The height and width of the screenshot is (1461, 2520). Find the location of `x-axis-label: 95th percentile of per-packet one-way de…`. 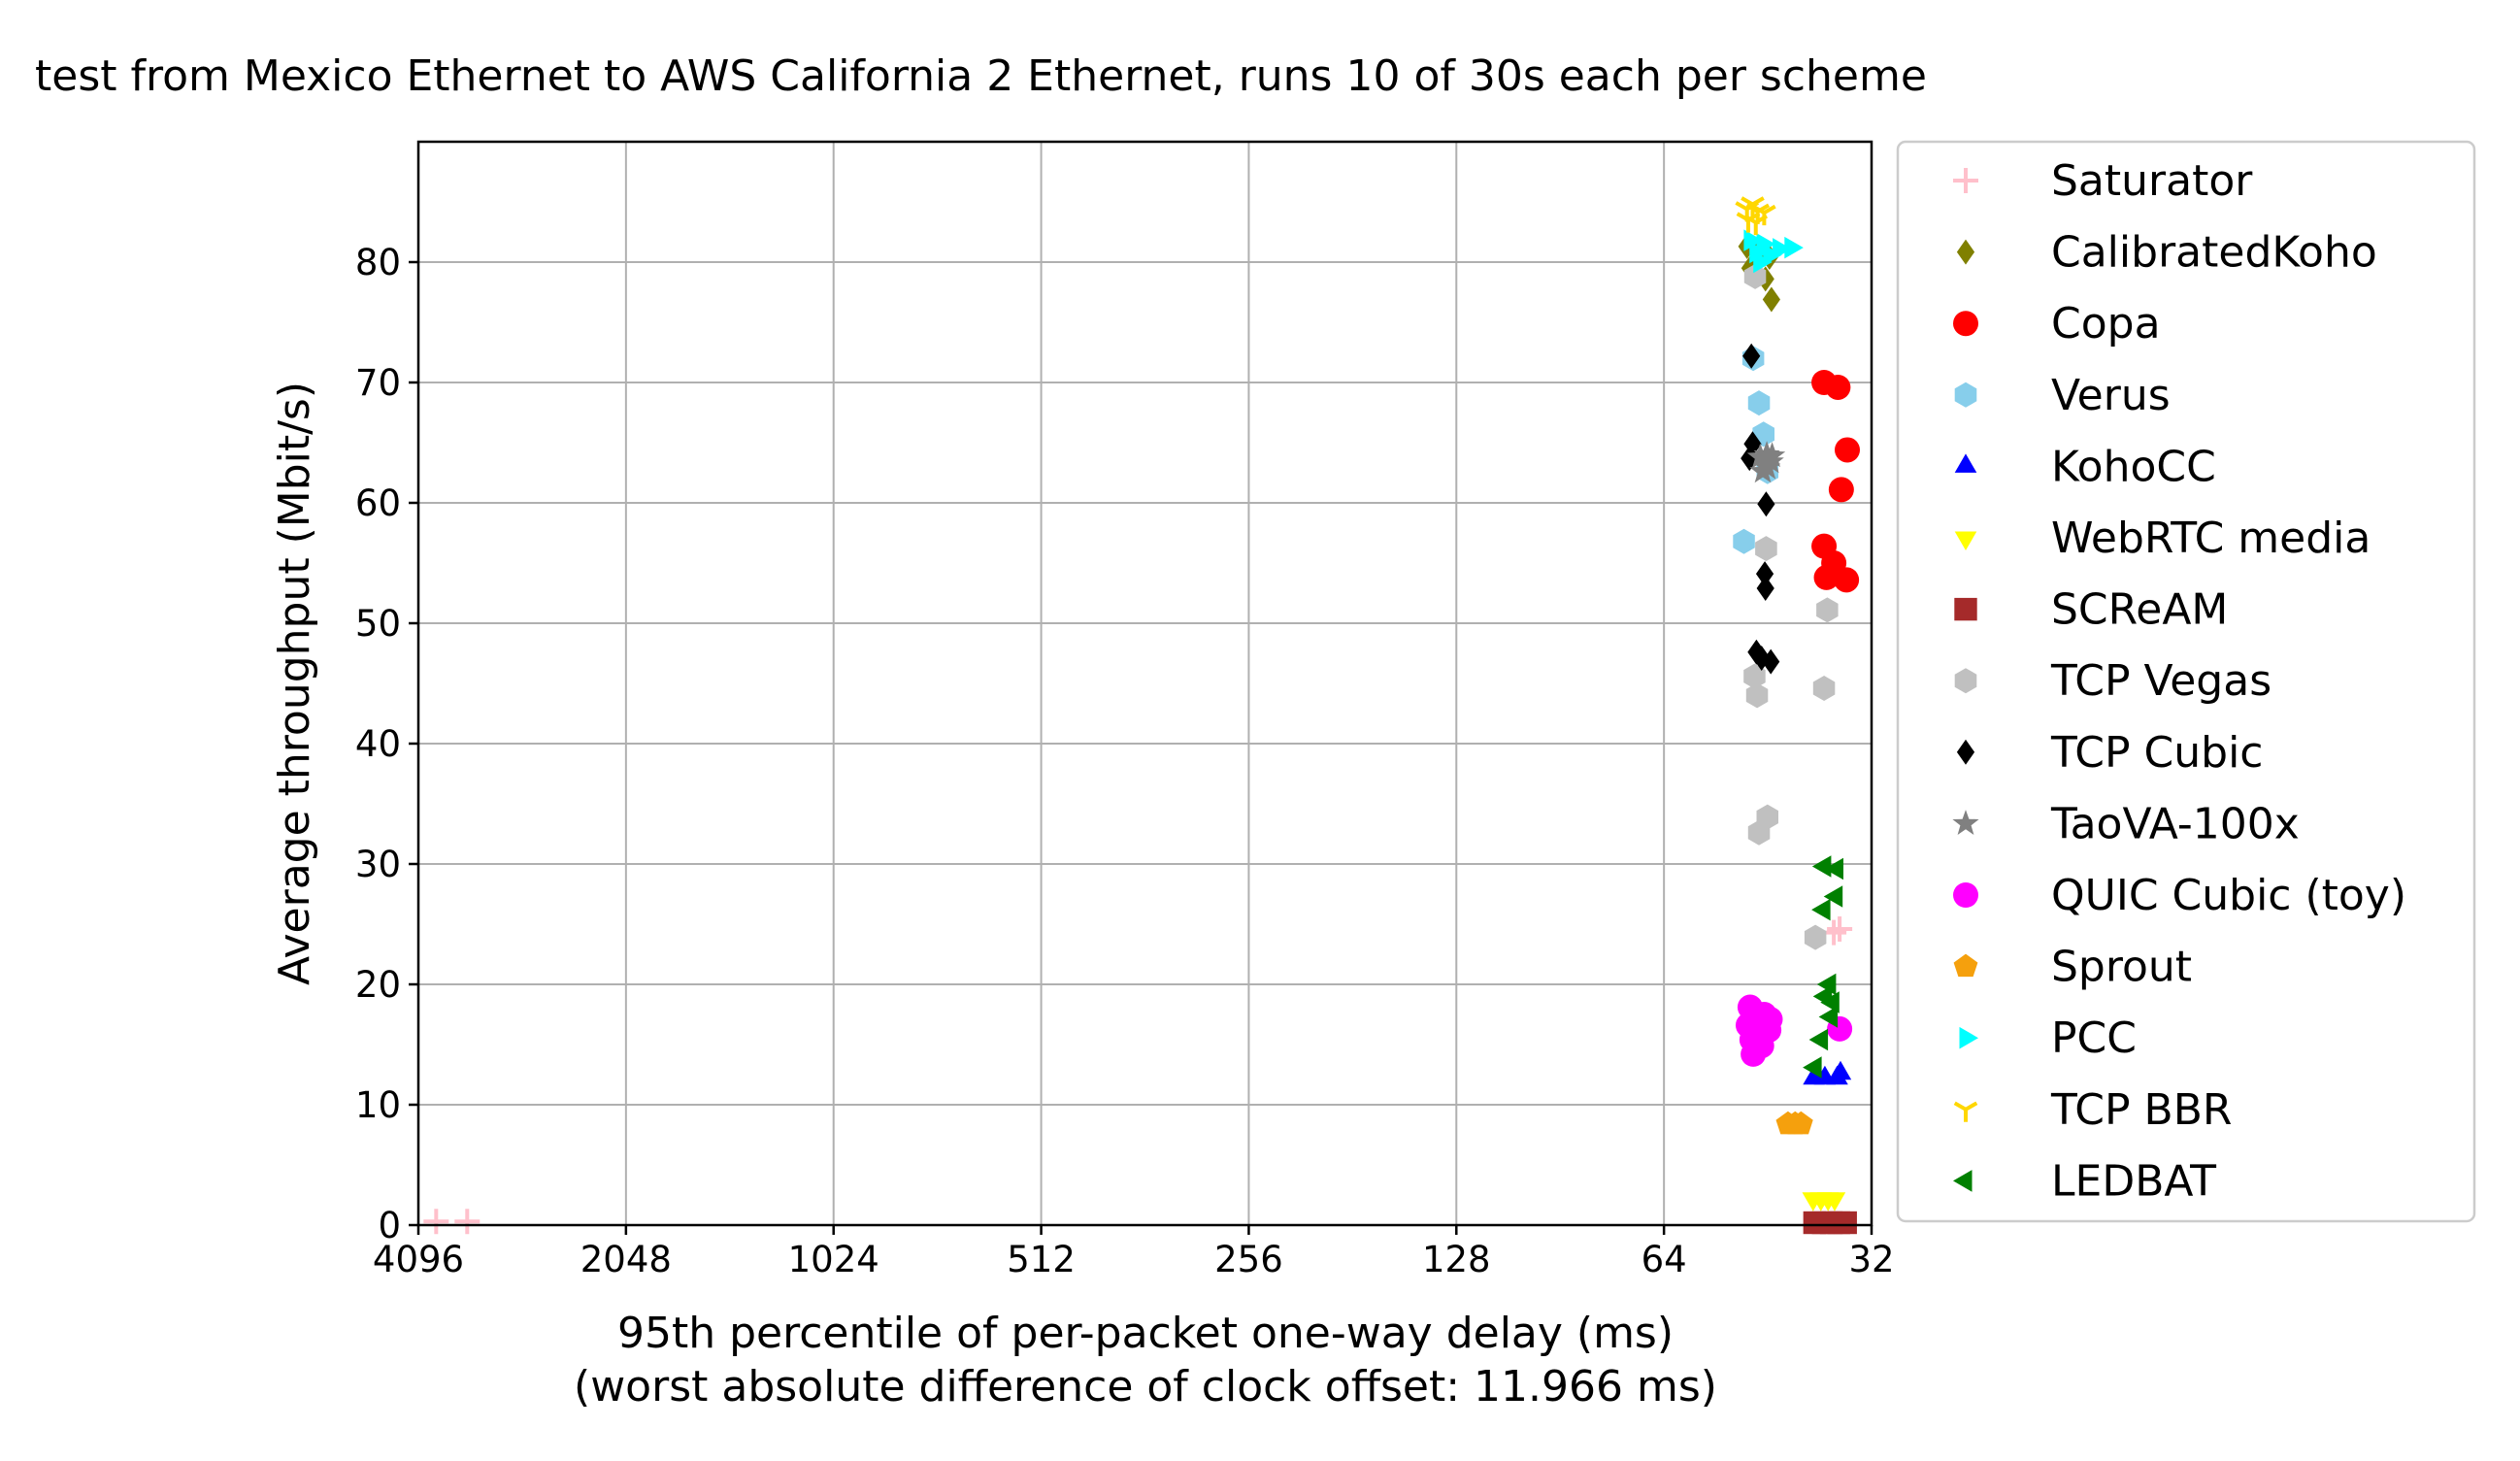

x-axis-label: 95th percentile of per-packet one-way de… is located at coordinates (1145, 1333).